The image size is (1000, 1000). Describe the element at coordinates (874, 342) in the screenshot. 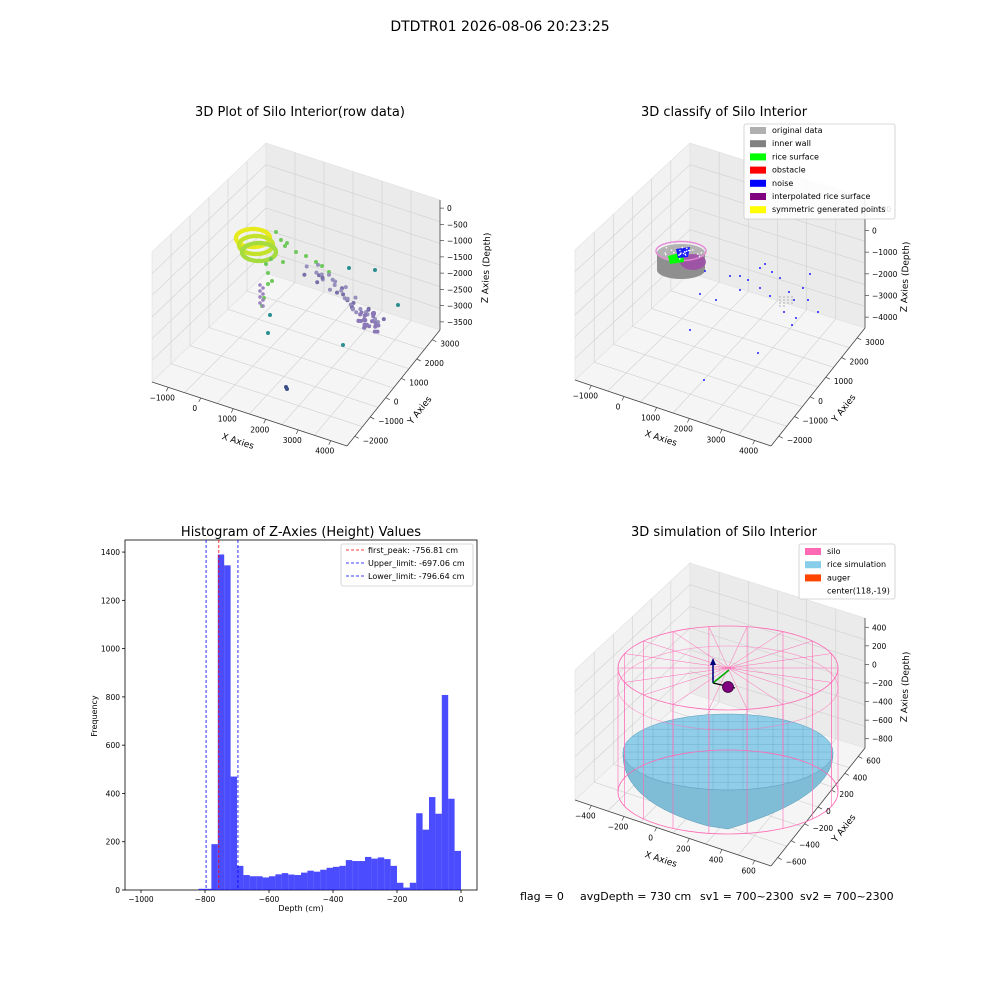

I see `y-tick-label: 3000` at that location.